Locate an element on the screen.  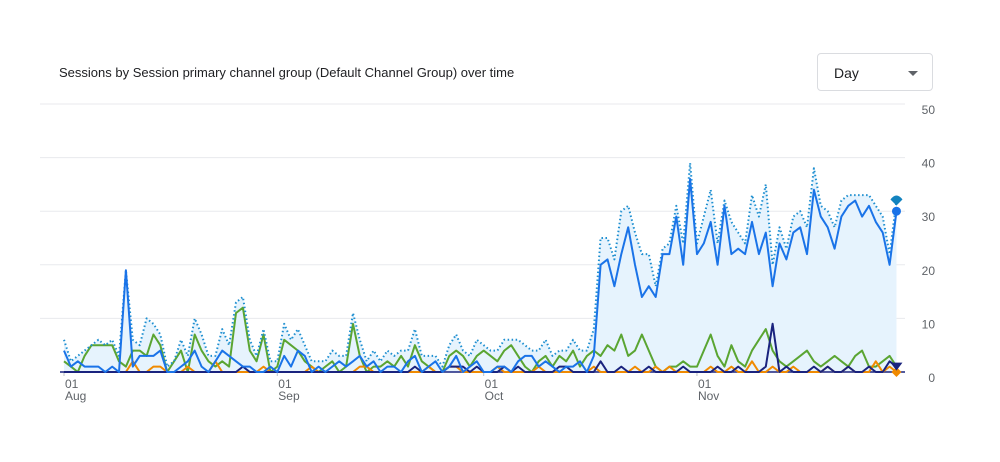
y-tick-label: 0 is located at coordinates (931, 378).